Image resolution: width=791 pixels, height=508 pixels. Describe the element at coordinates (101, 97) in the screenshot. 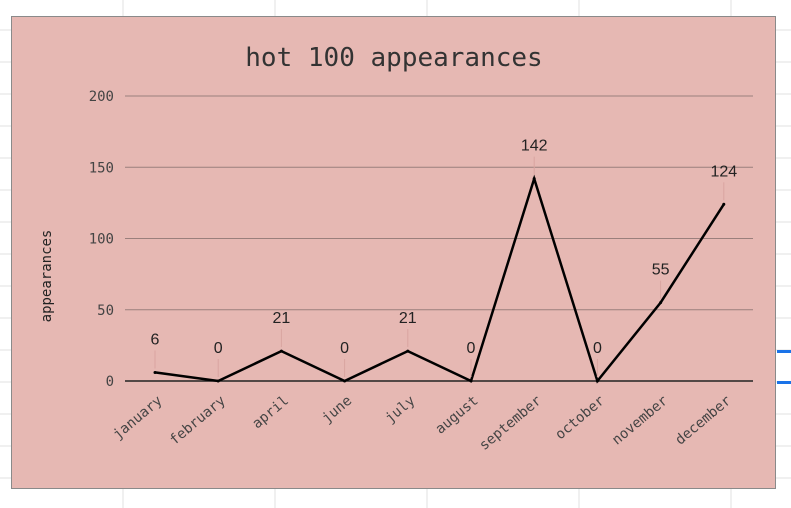

I see `y-tick-label: 200` at that location.